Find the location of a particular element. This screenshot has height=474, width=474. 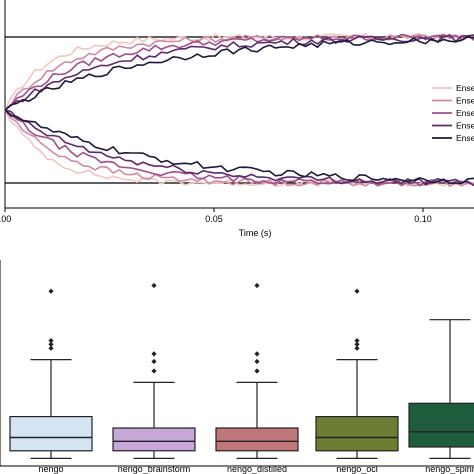

box-category-label-3: nengo_ocl is located at coordinates (357, 469).